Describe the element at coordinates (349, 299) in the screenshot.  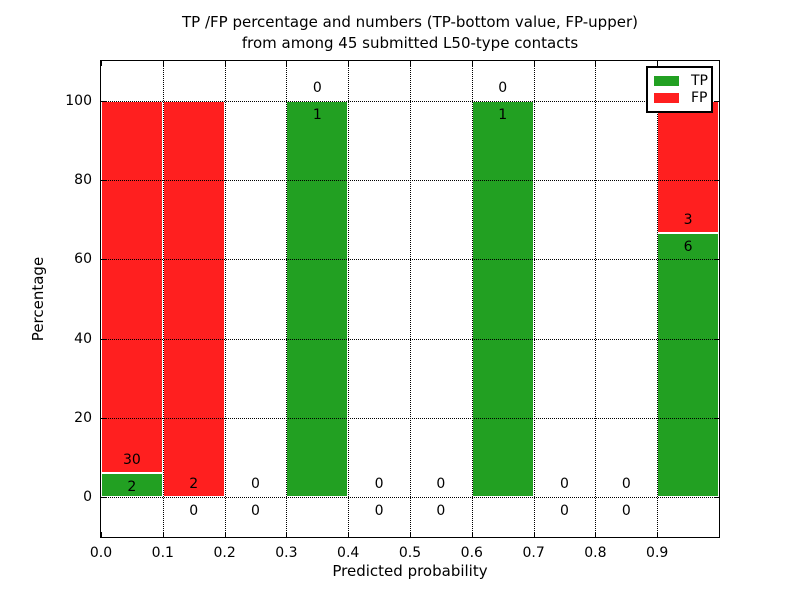
I see `gridline-x-0.4` at that location.